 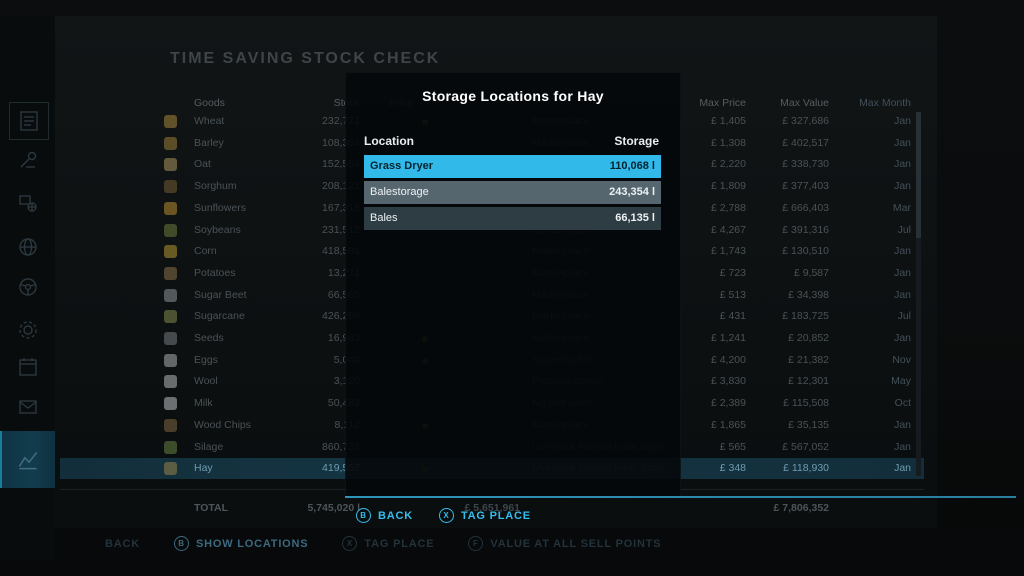 What do you see at coordinates (28, 367) in the screenshot?
I see `calendar-icon` at bounding box center [28, 367].